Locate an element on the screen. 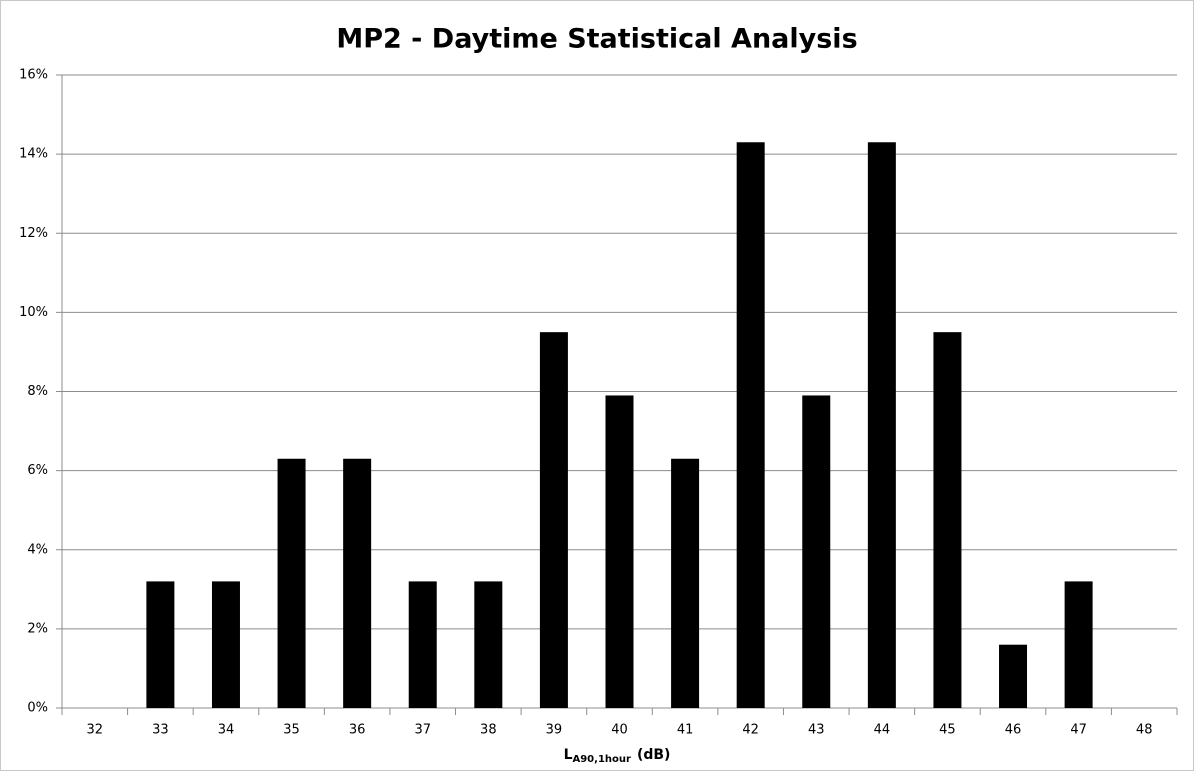 The image size is (1194, 775). x-tick-label: 35 is located at coordinates (291, 730).